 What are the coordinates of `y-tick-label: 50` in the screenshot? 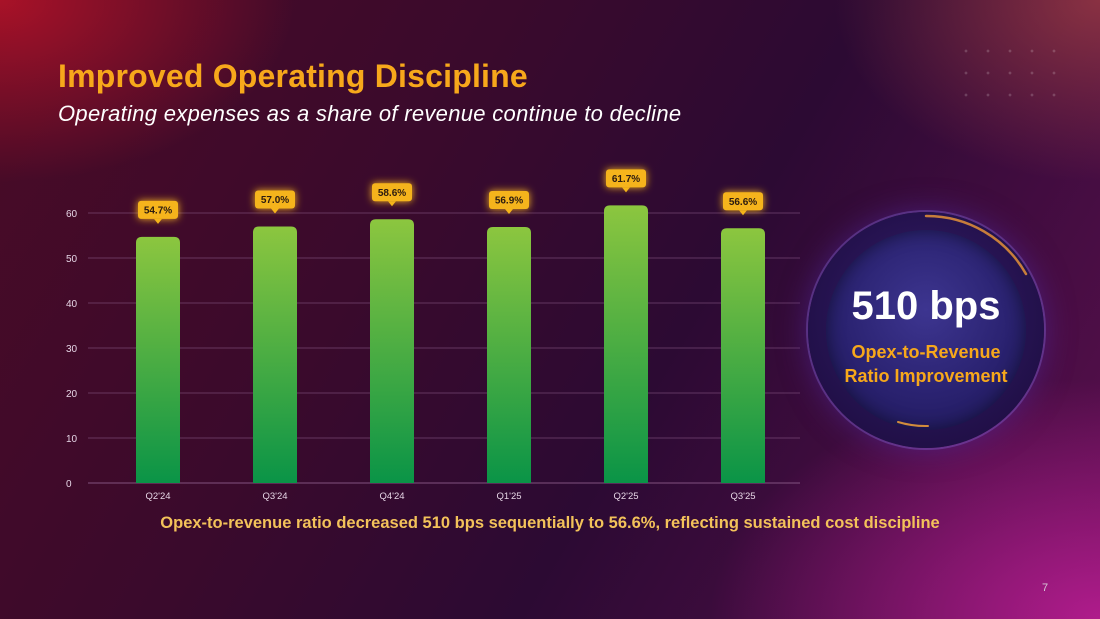 It's located at (72, 259).